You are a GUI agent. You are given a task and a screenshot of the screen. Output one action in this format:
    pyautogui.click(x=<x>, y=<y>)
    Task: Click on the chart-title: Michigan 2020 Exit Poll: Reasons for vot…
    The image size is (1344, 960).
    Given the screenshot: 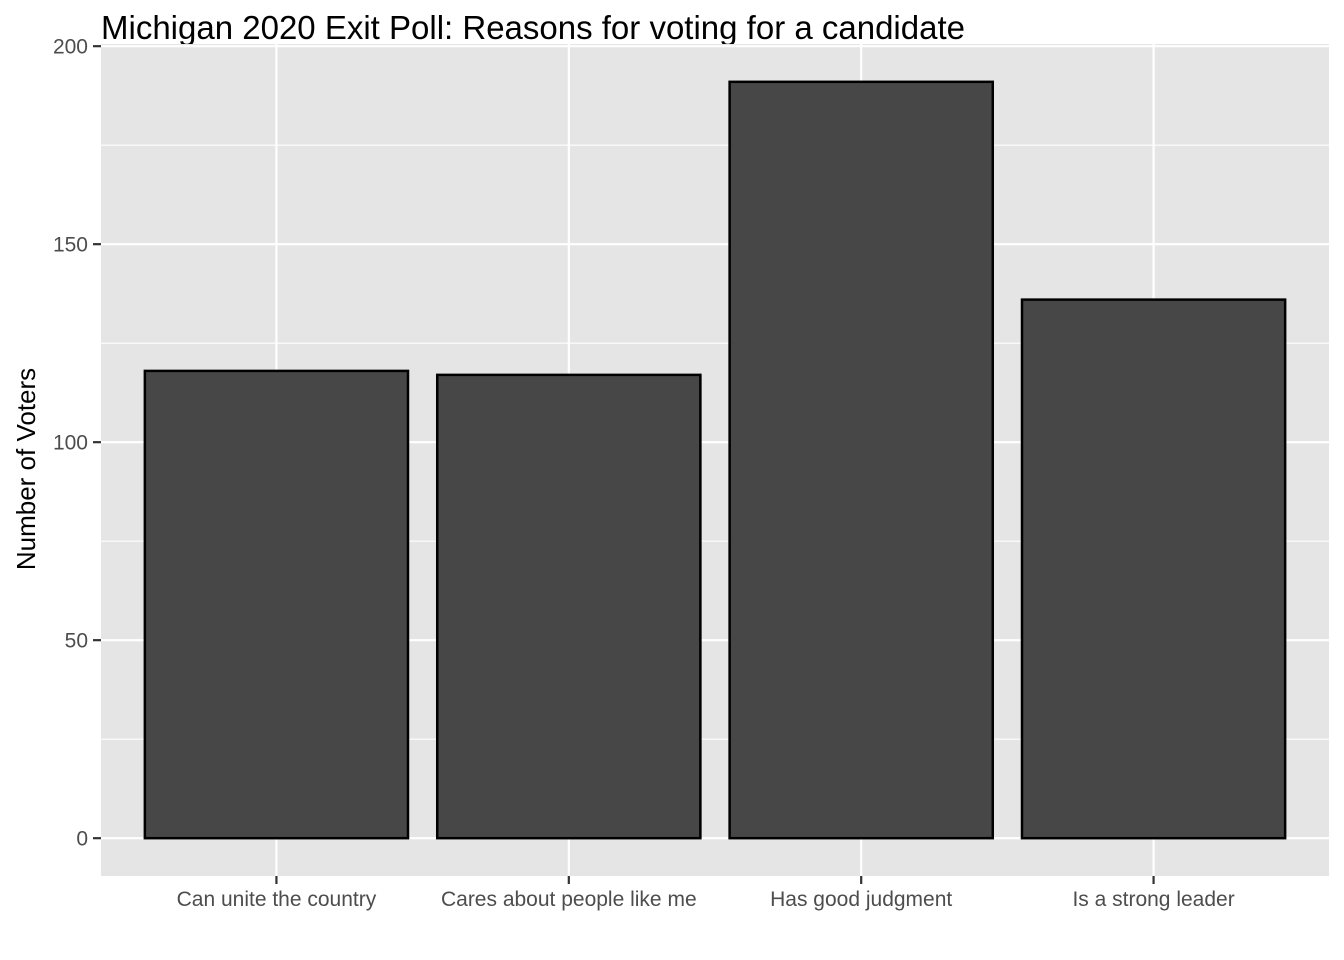 What is the action you would take?
    pyautogui.click(x=533, y=27)
    